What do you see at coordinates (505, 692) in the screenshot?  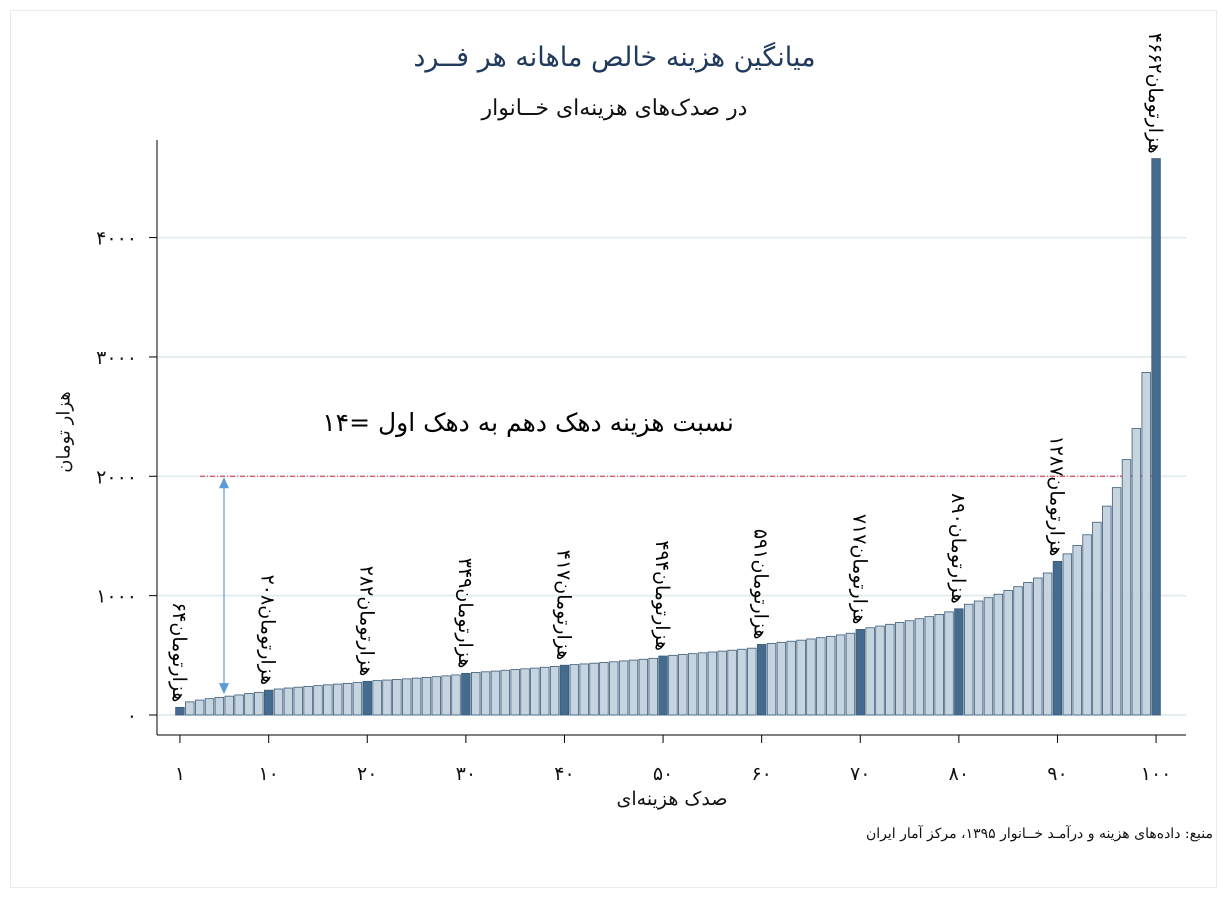 I see `bar-p34` at bounding box center [505, 692].